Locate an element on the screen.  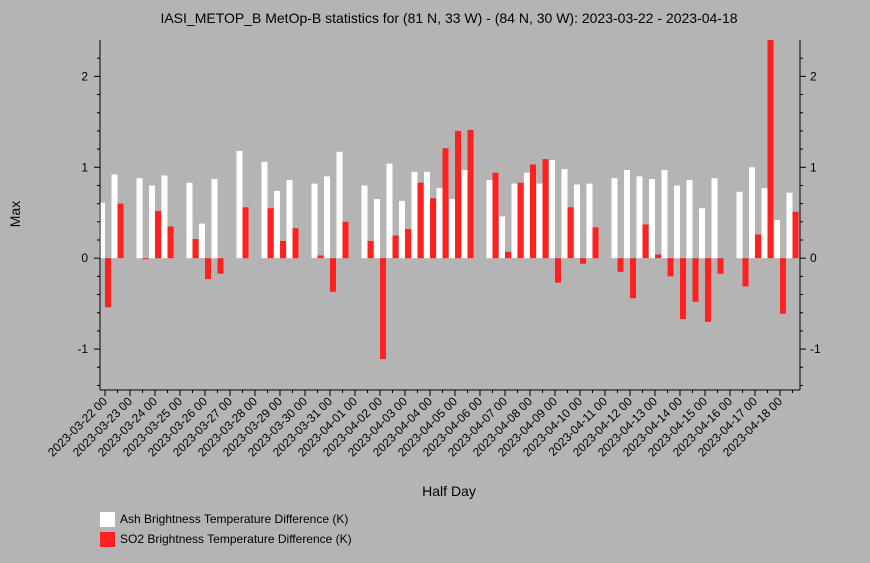
y-axis-label: Max is located at coordinates (15, 214).